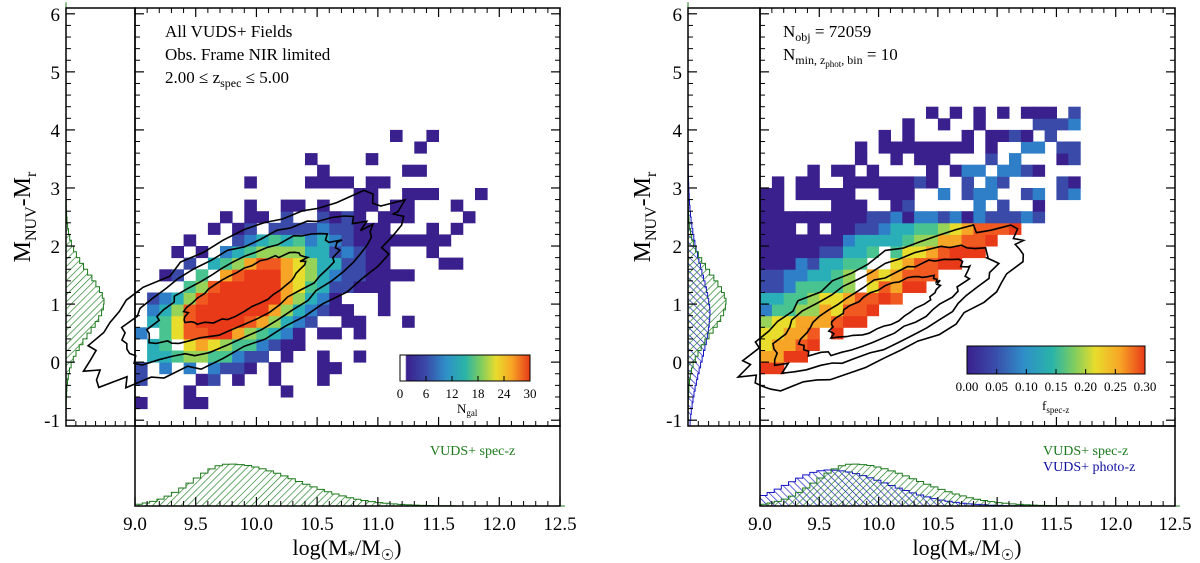 The width and height of the screenshot is (1200, 563). Describe the element at coordinates (100, 217) in the screenshot. I see `left-yhist-frame` at that location.